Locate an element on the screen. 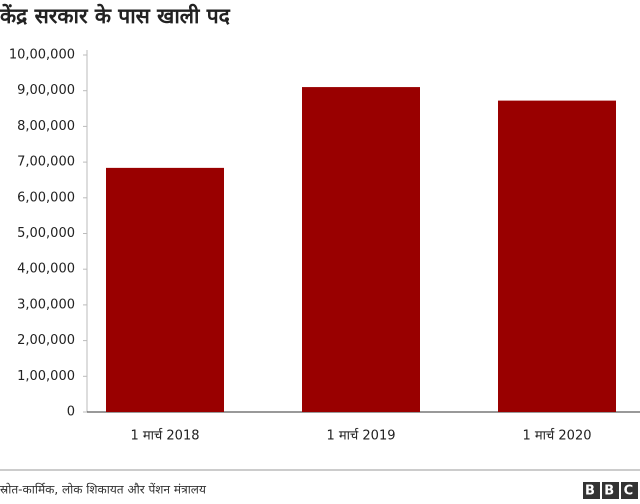 The width and height of the screenshot is (640, 504). y-tick-label: 0 is located at coordinates (71, 412).